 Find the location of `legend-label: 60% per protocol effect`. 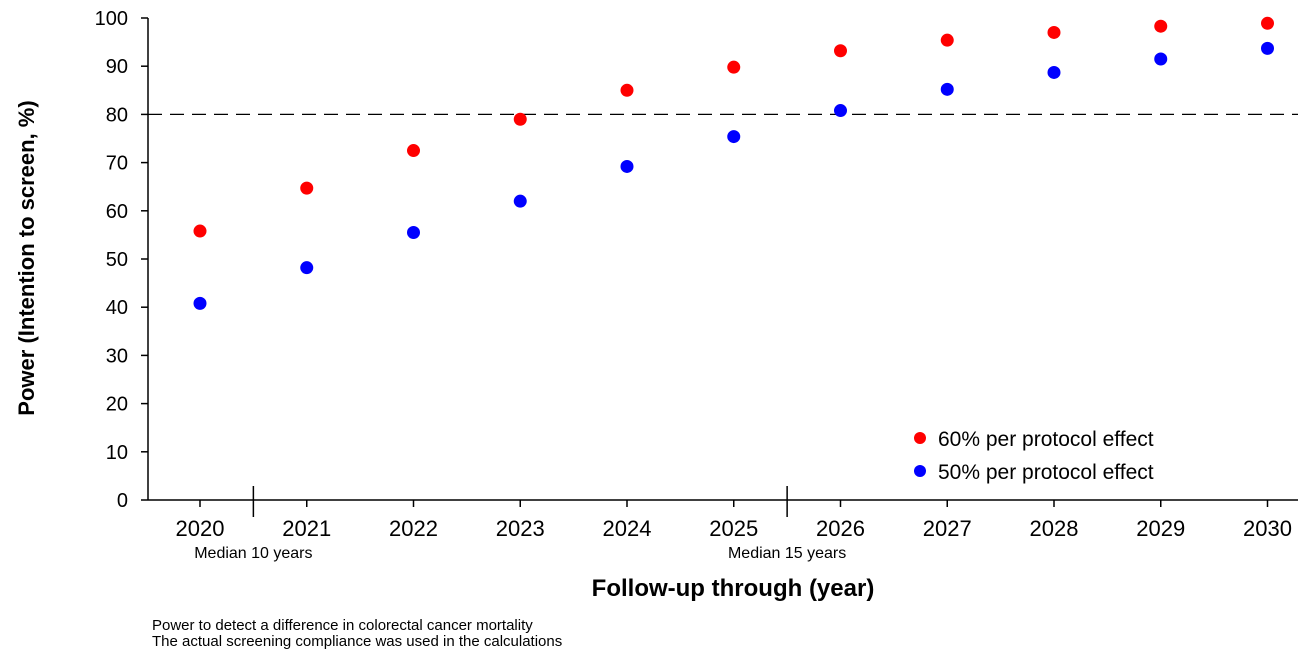

legend-label: 60% per protocol effect is located at coordinates (1046, 439).